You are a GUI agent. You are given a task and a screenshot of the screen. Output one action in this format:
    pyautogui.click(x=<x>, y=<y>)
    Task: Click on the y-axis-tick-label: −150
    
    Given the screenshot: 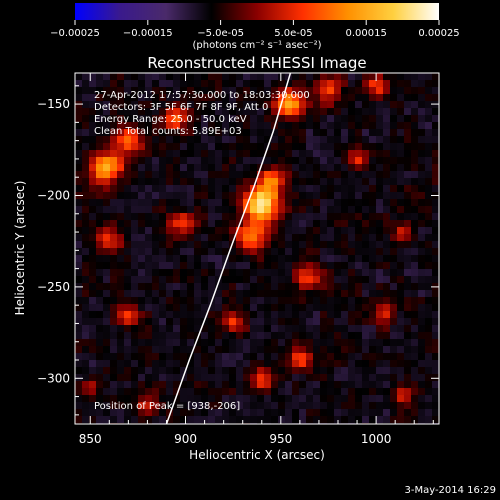 What is the action you would take?
    pyautogui.click(x=53, y=104)
    